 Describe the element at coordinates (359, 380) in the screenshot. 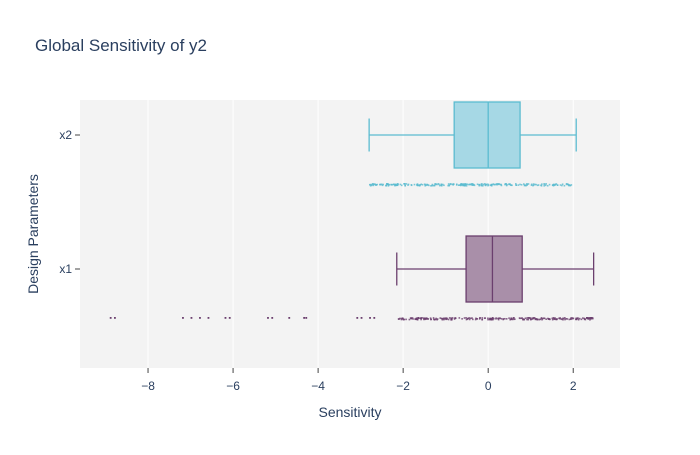

I see `x-axis-ticks: −8 −6 −4 −2 0 2` at that location.